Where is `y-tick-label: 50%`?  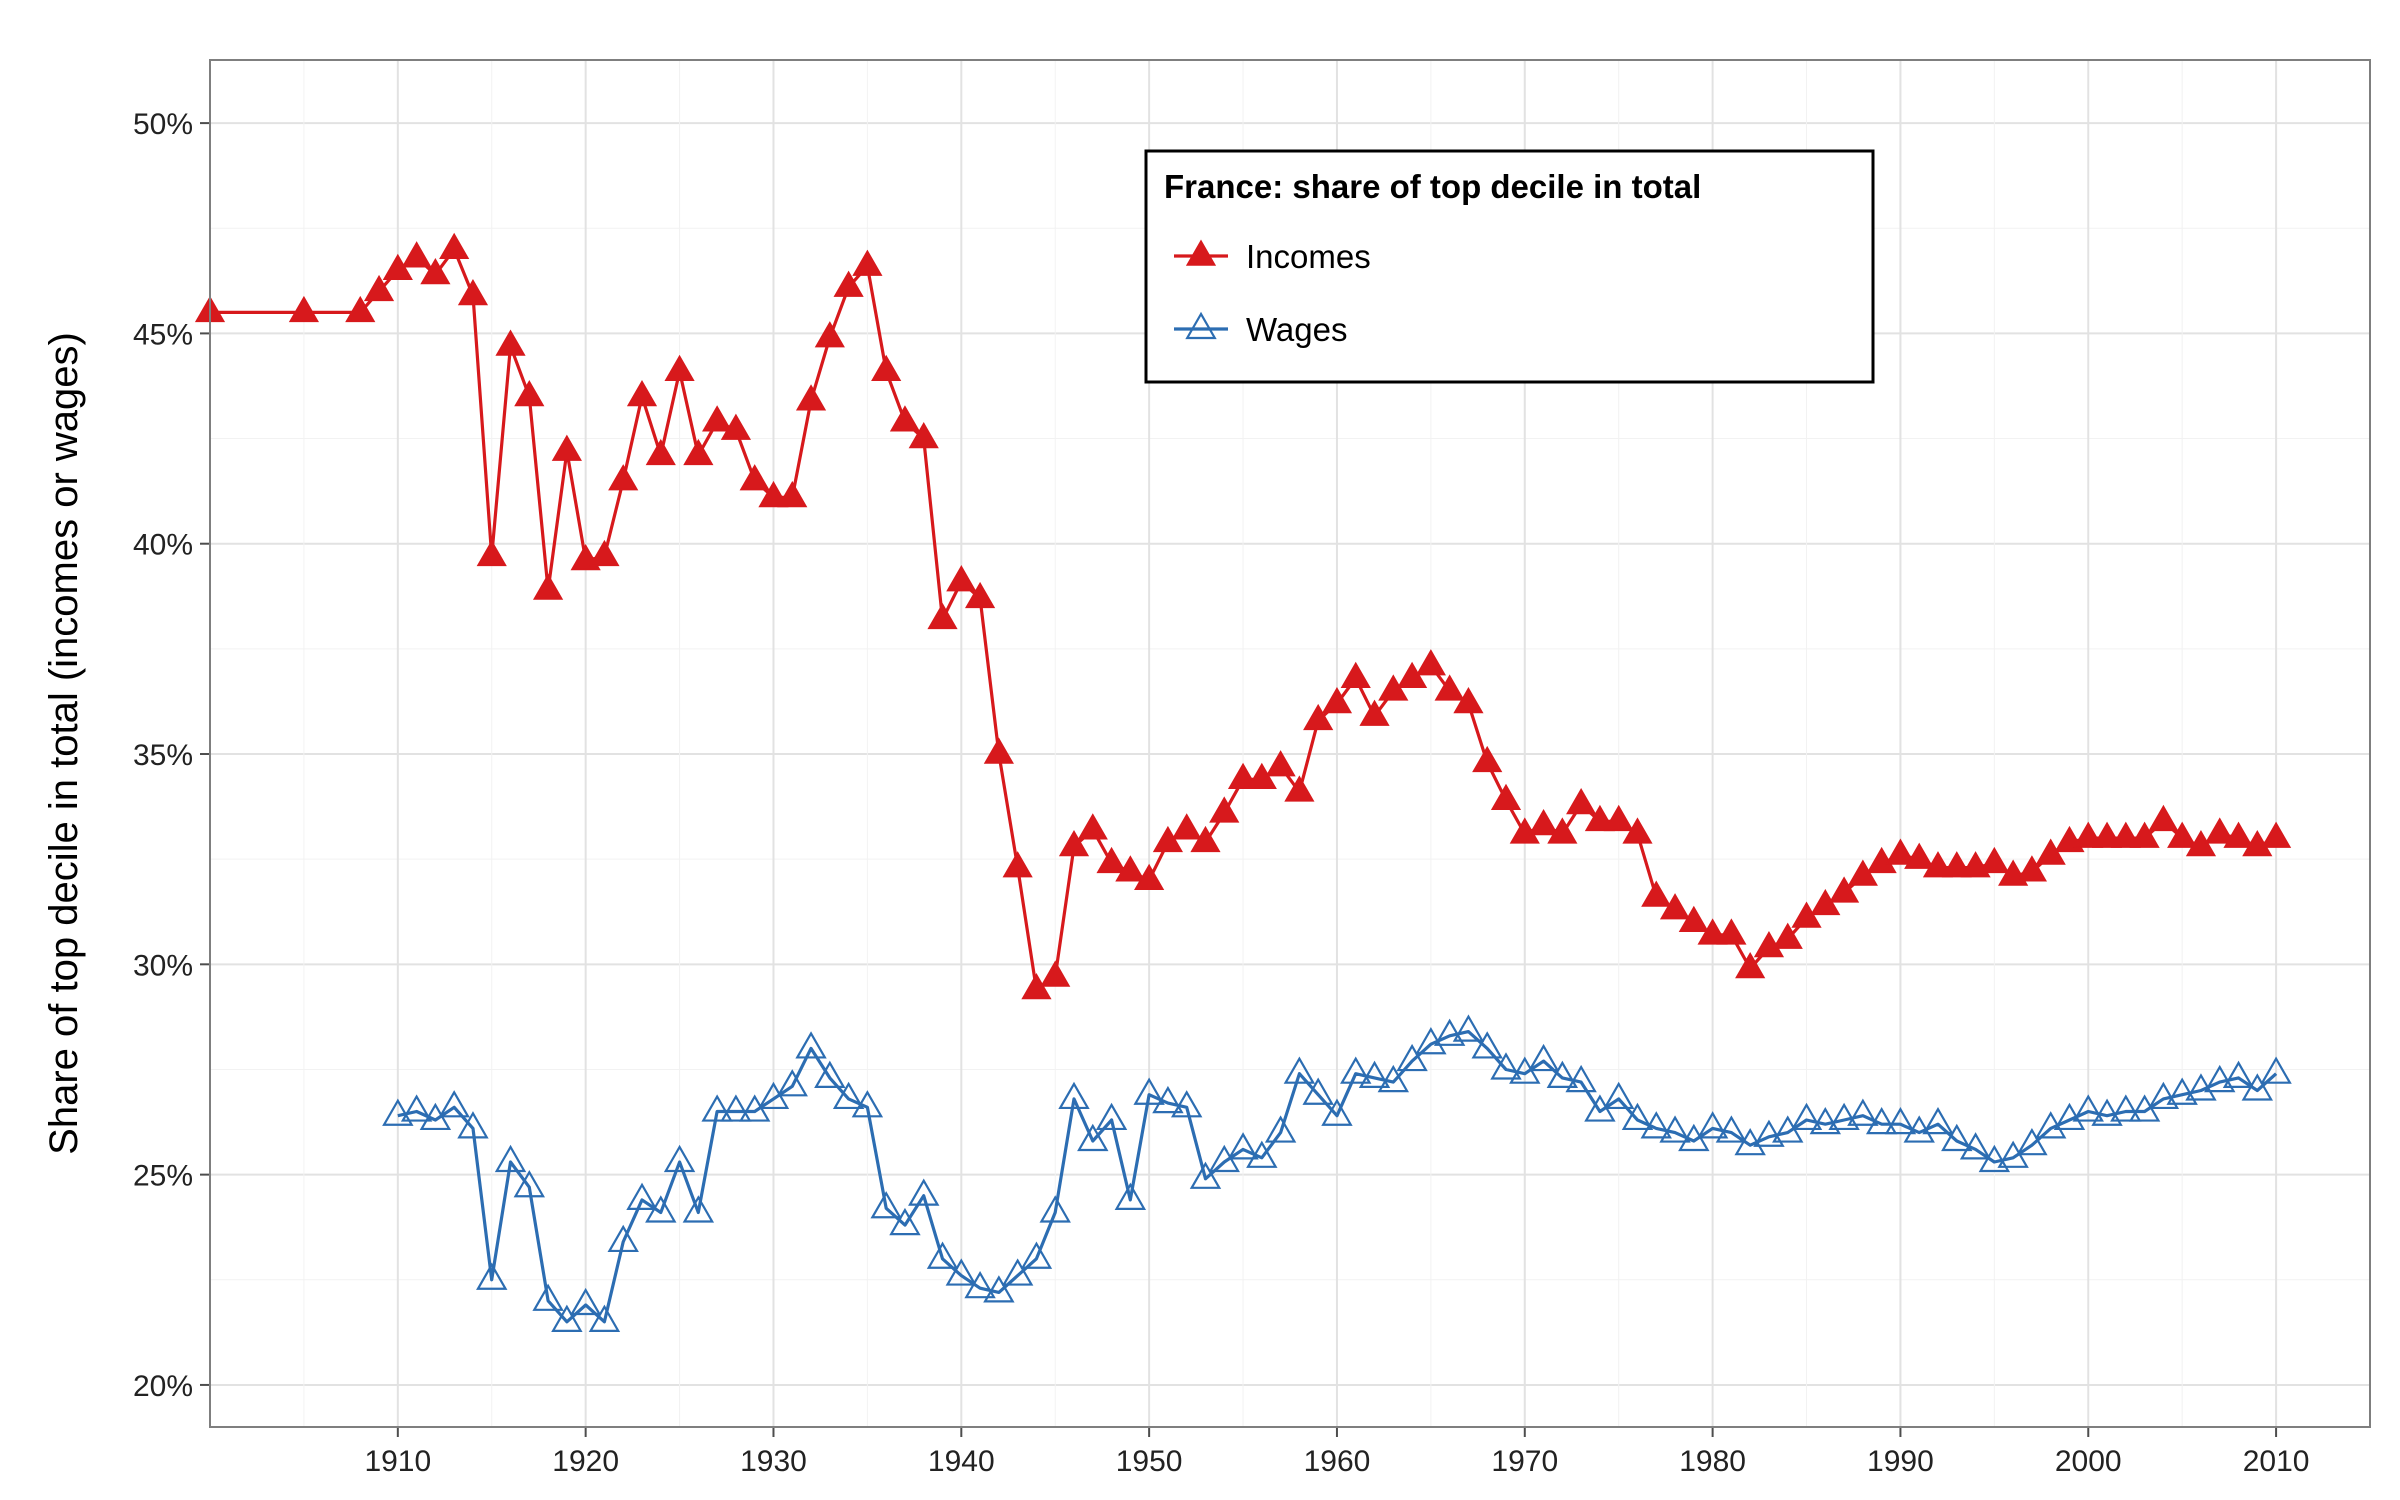 y-tick-label: 50% is located at coordinates (163, 124).